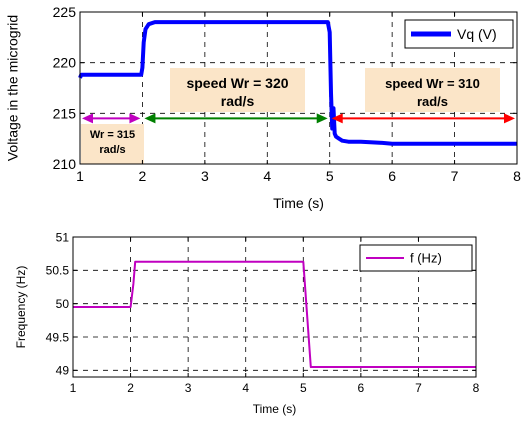 This screenshot has height=425, width=527. Describe the element at coordinates (58, 337) in the screenshot. I see `y-tick-label: 49.5` at that location.